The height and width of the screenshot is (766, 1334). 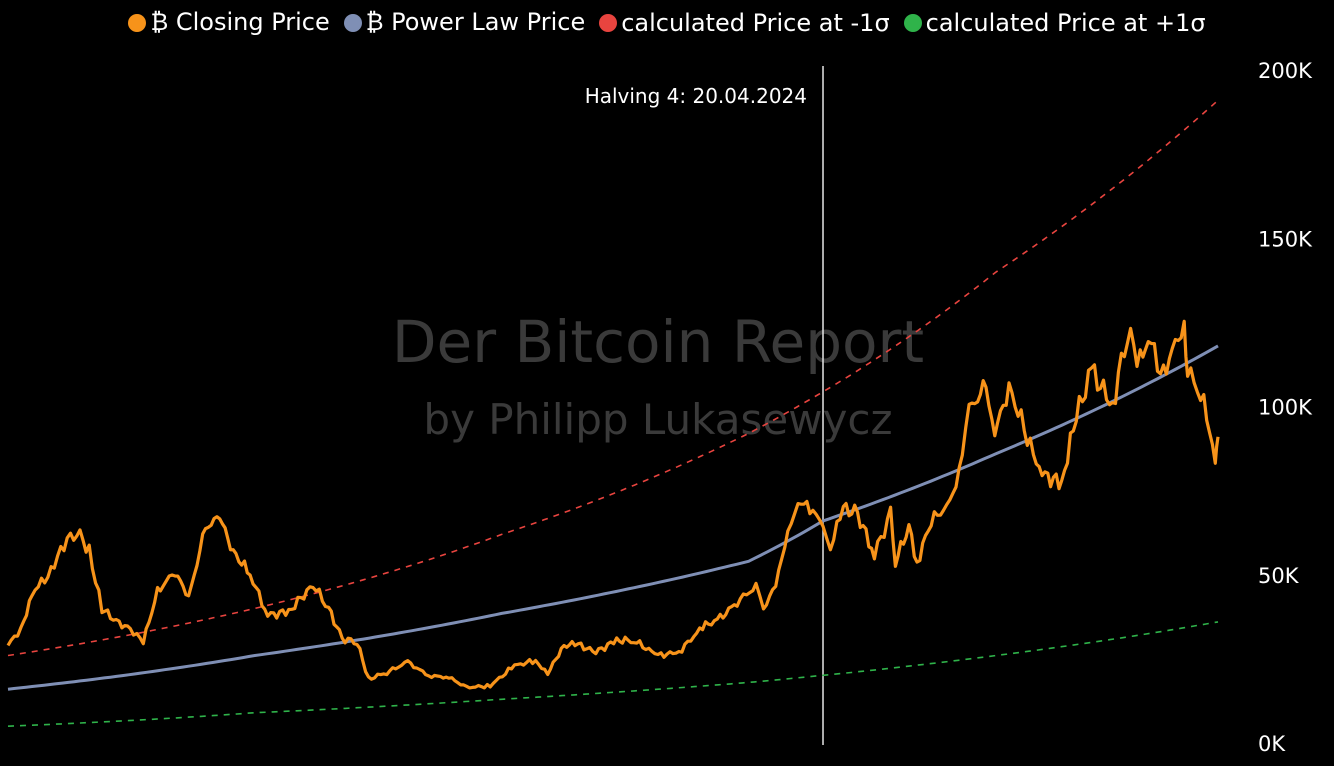 I want to click on watermark-subtitle: by Philipp Lukasewycz, so click(x=657, y=419).